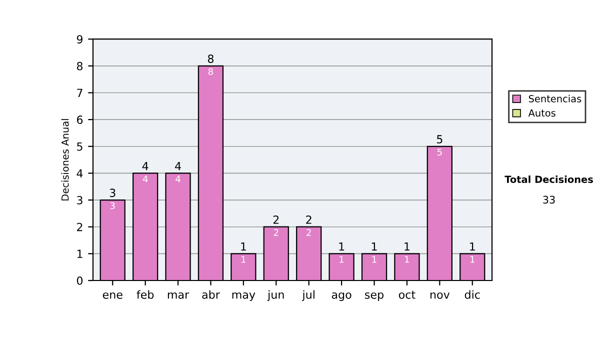 Image resolution: width=600 pixels, height=340 pixels. What do you see at coordinates (439, 139) in the screenshot?
I see `total-label: 5` at bounding box center [439, 139].